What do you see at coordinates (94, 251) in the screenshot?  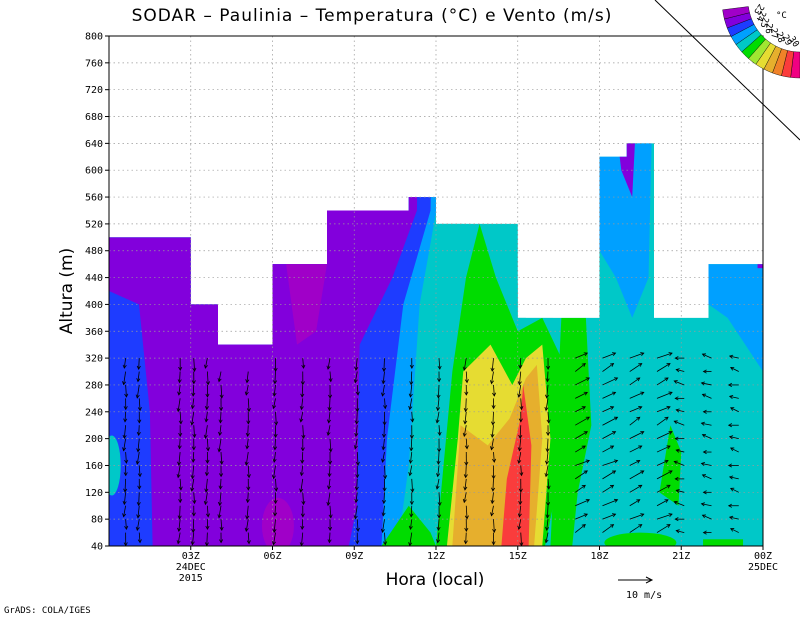 I see `y-tick-label: 480` at bounding box center [94, 251].